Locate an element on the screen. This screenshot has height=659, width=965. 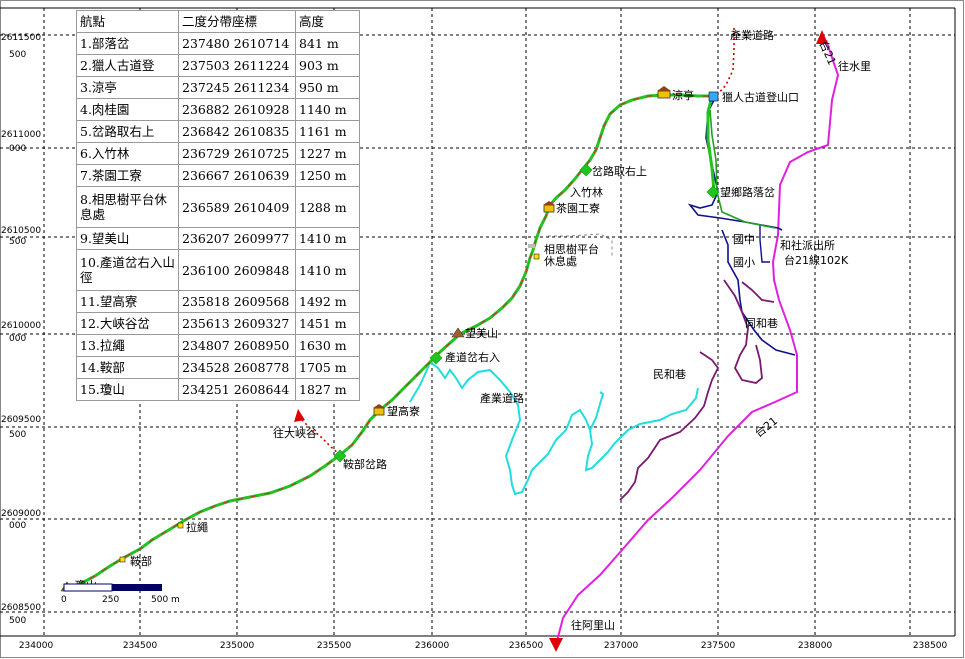
waypoint-coord: 234528 2608778 is located at coordinates (237, 367).